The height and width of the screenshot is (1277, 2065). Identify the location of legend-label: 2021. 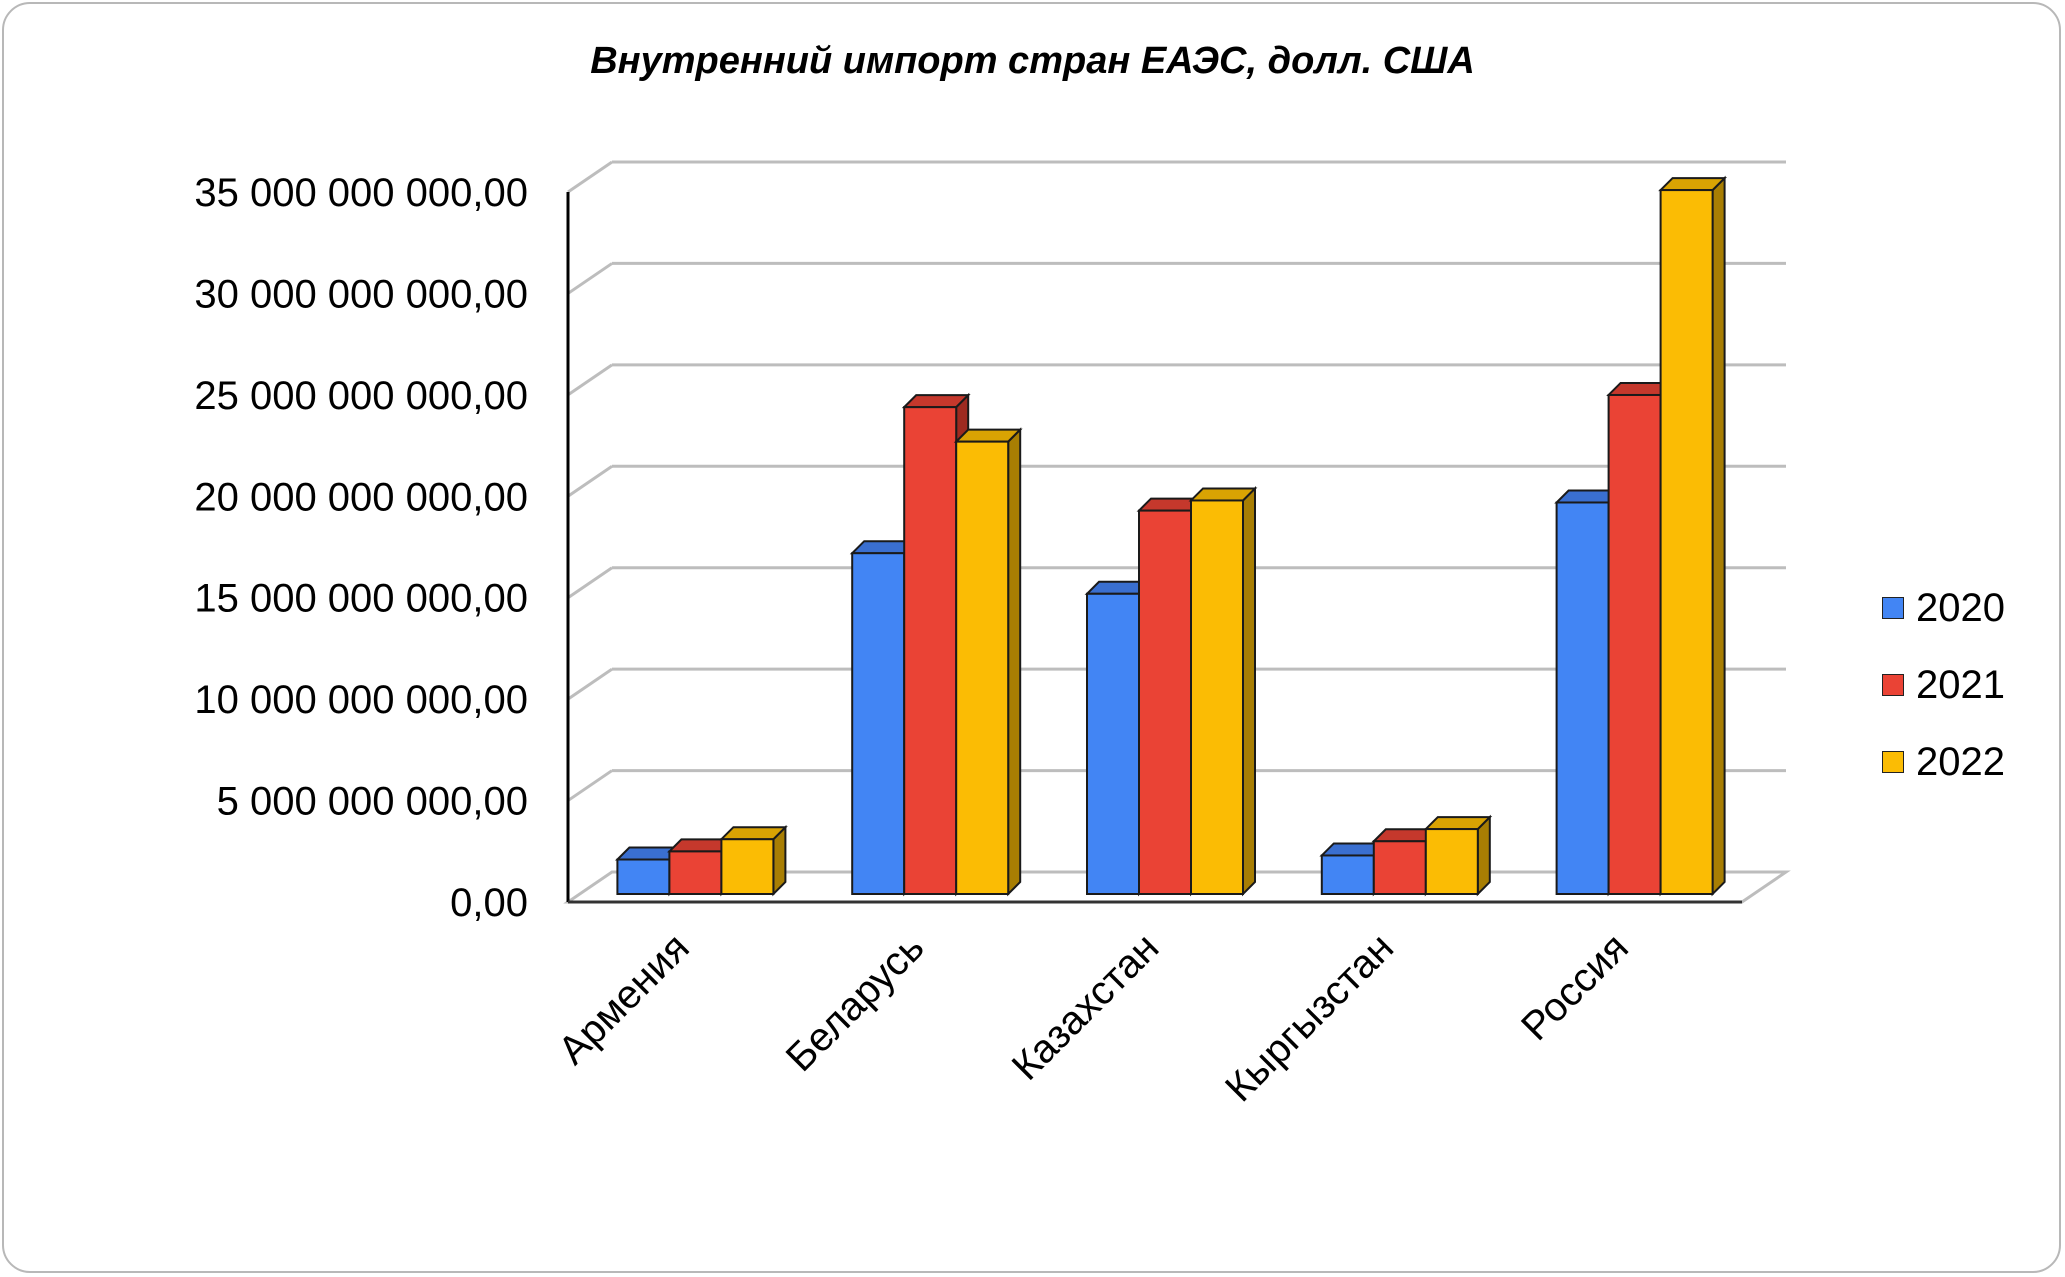
(1960, 685).